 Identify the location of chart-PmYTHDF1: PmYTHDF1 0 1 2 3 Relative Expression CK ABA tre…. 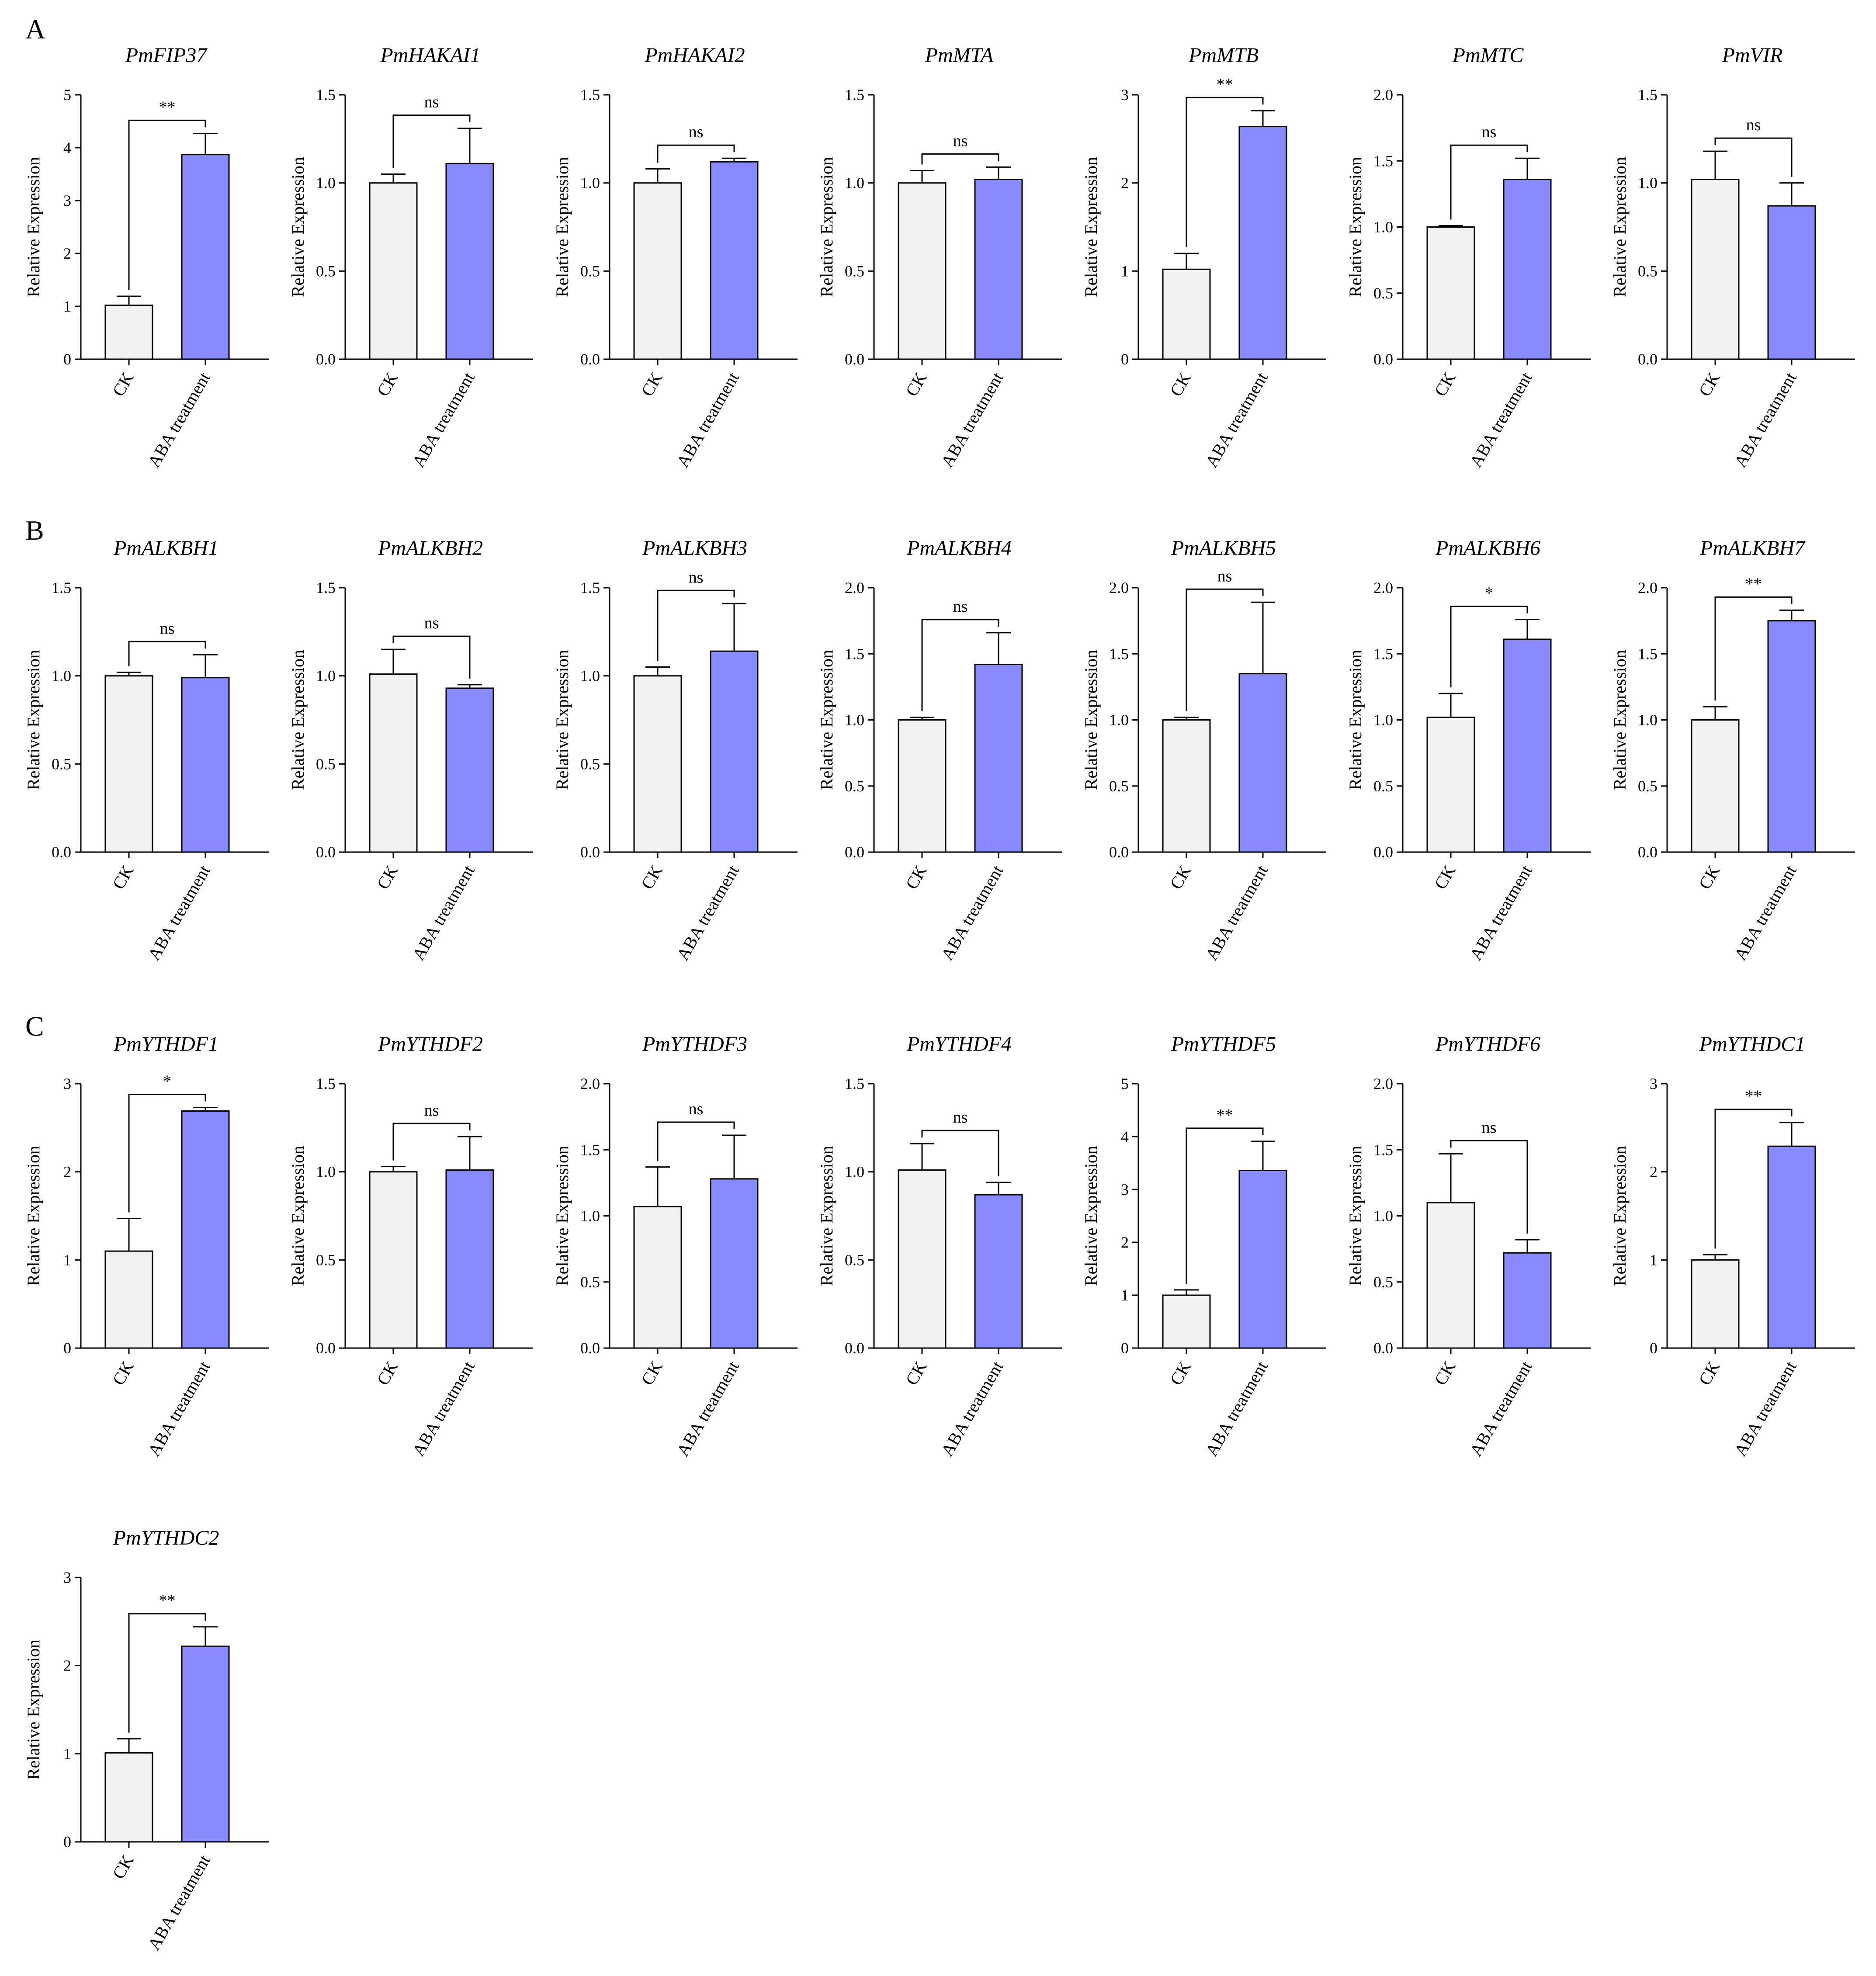
(146, 1246).